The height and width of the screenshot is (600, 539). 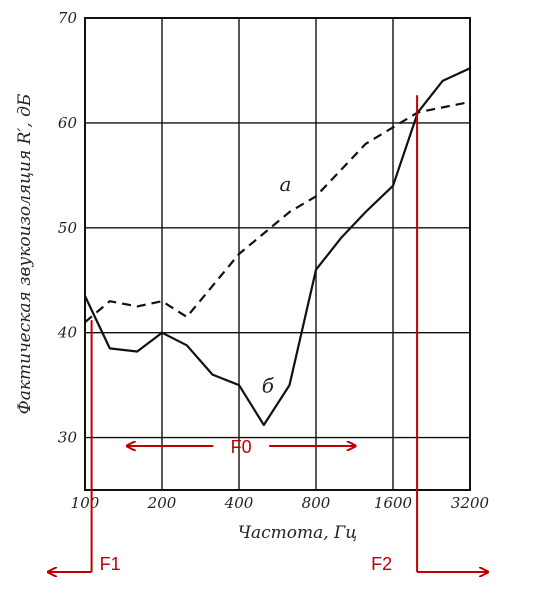 I want to click on x-tick-label: 200, so click(x=162, y=503).